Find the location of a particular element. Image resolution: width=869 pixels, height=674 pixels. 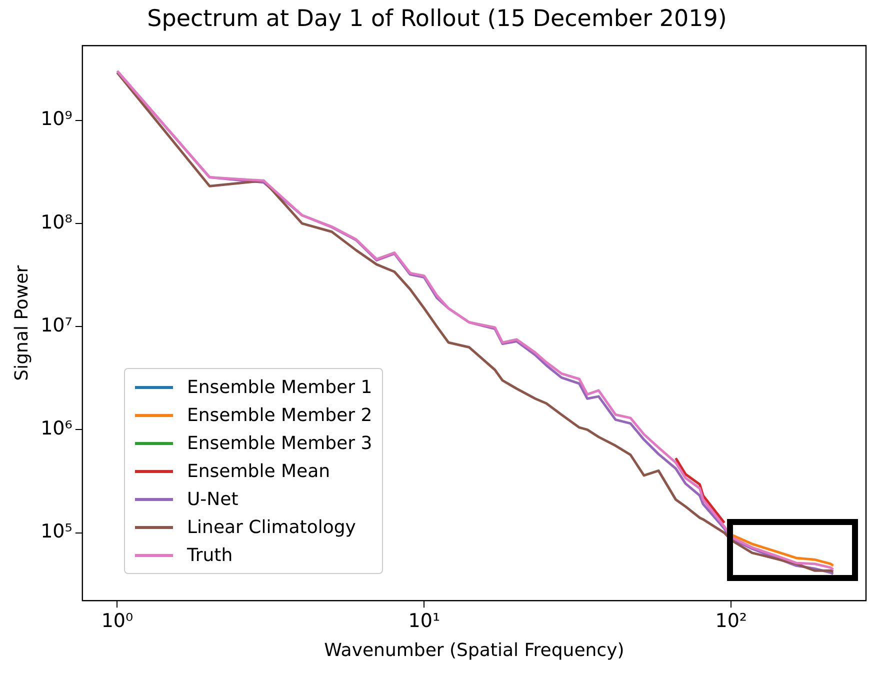

x-axis-title: Wavenumber (Spatial Frequency) is located at coordinates (474, 650).